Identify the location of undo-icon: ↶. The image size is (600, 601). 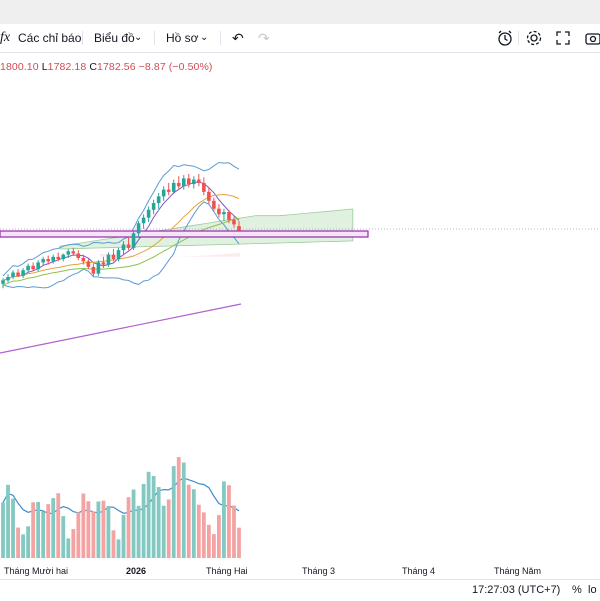
(238, 38).